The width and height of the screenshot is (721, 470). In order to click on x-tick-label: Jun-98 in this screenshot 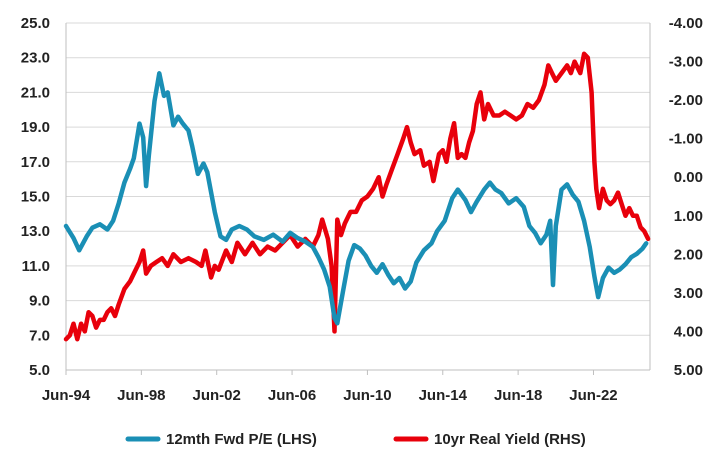, I will do `click(141, 395)`.